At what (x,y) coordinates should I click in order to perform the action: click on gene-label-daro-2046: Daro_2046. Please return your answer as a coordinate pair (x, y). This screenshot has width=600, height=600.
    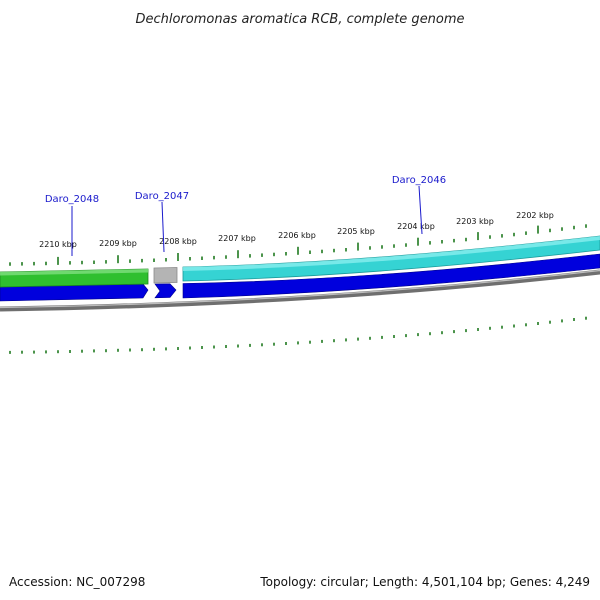
    Looking at the image, I should click on (419, 180).